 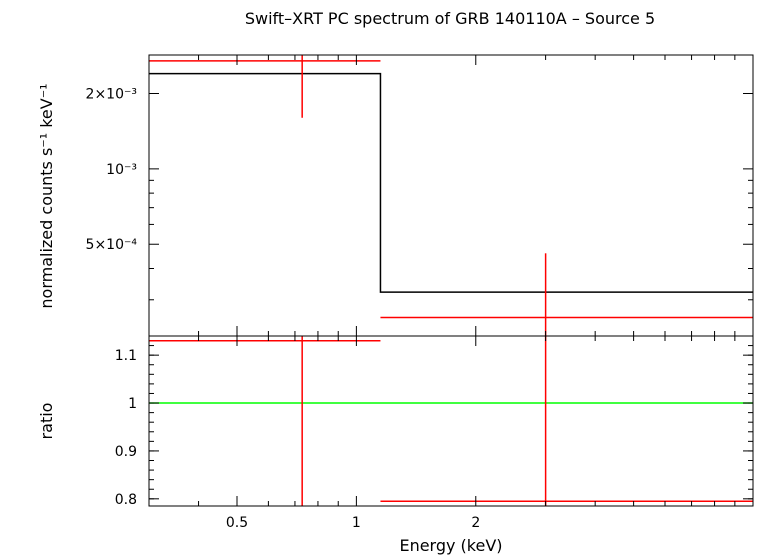 What do you see at coordinates (46, 421) in the screenshot?
I see `ratio-y-axis-label: ratio` at bounding box center [46, 421].